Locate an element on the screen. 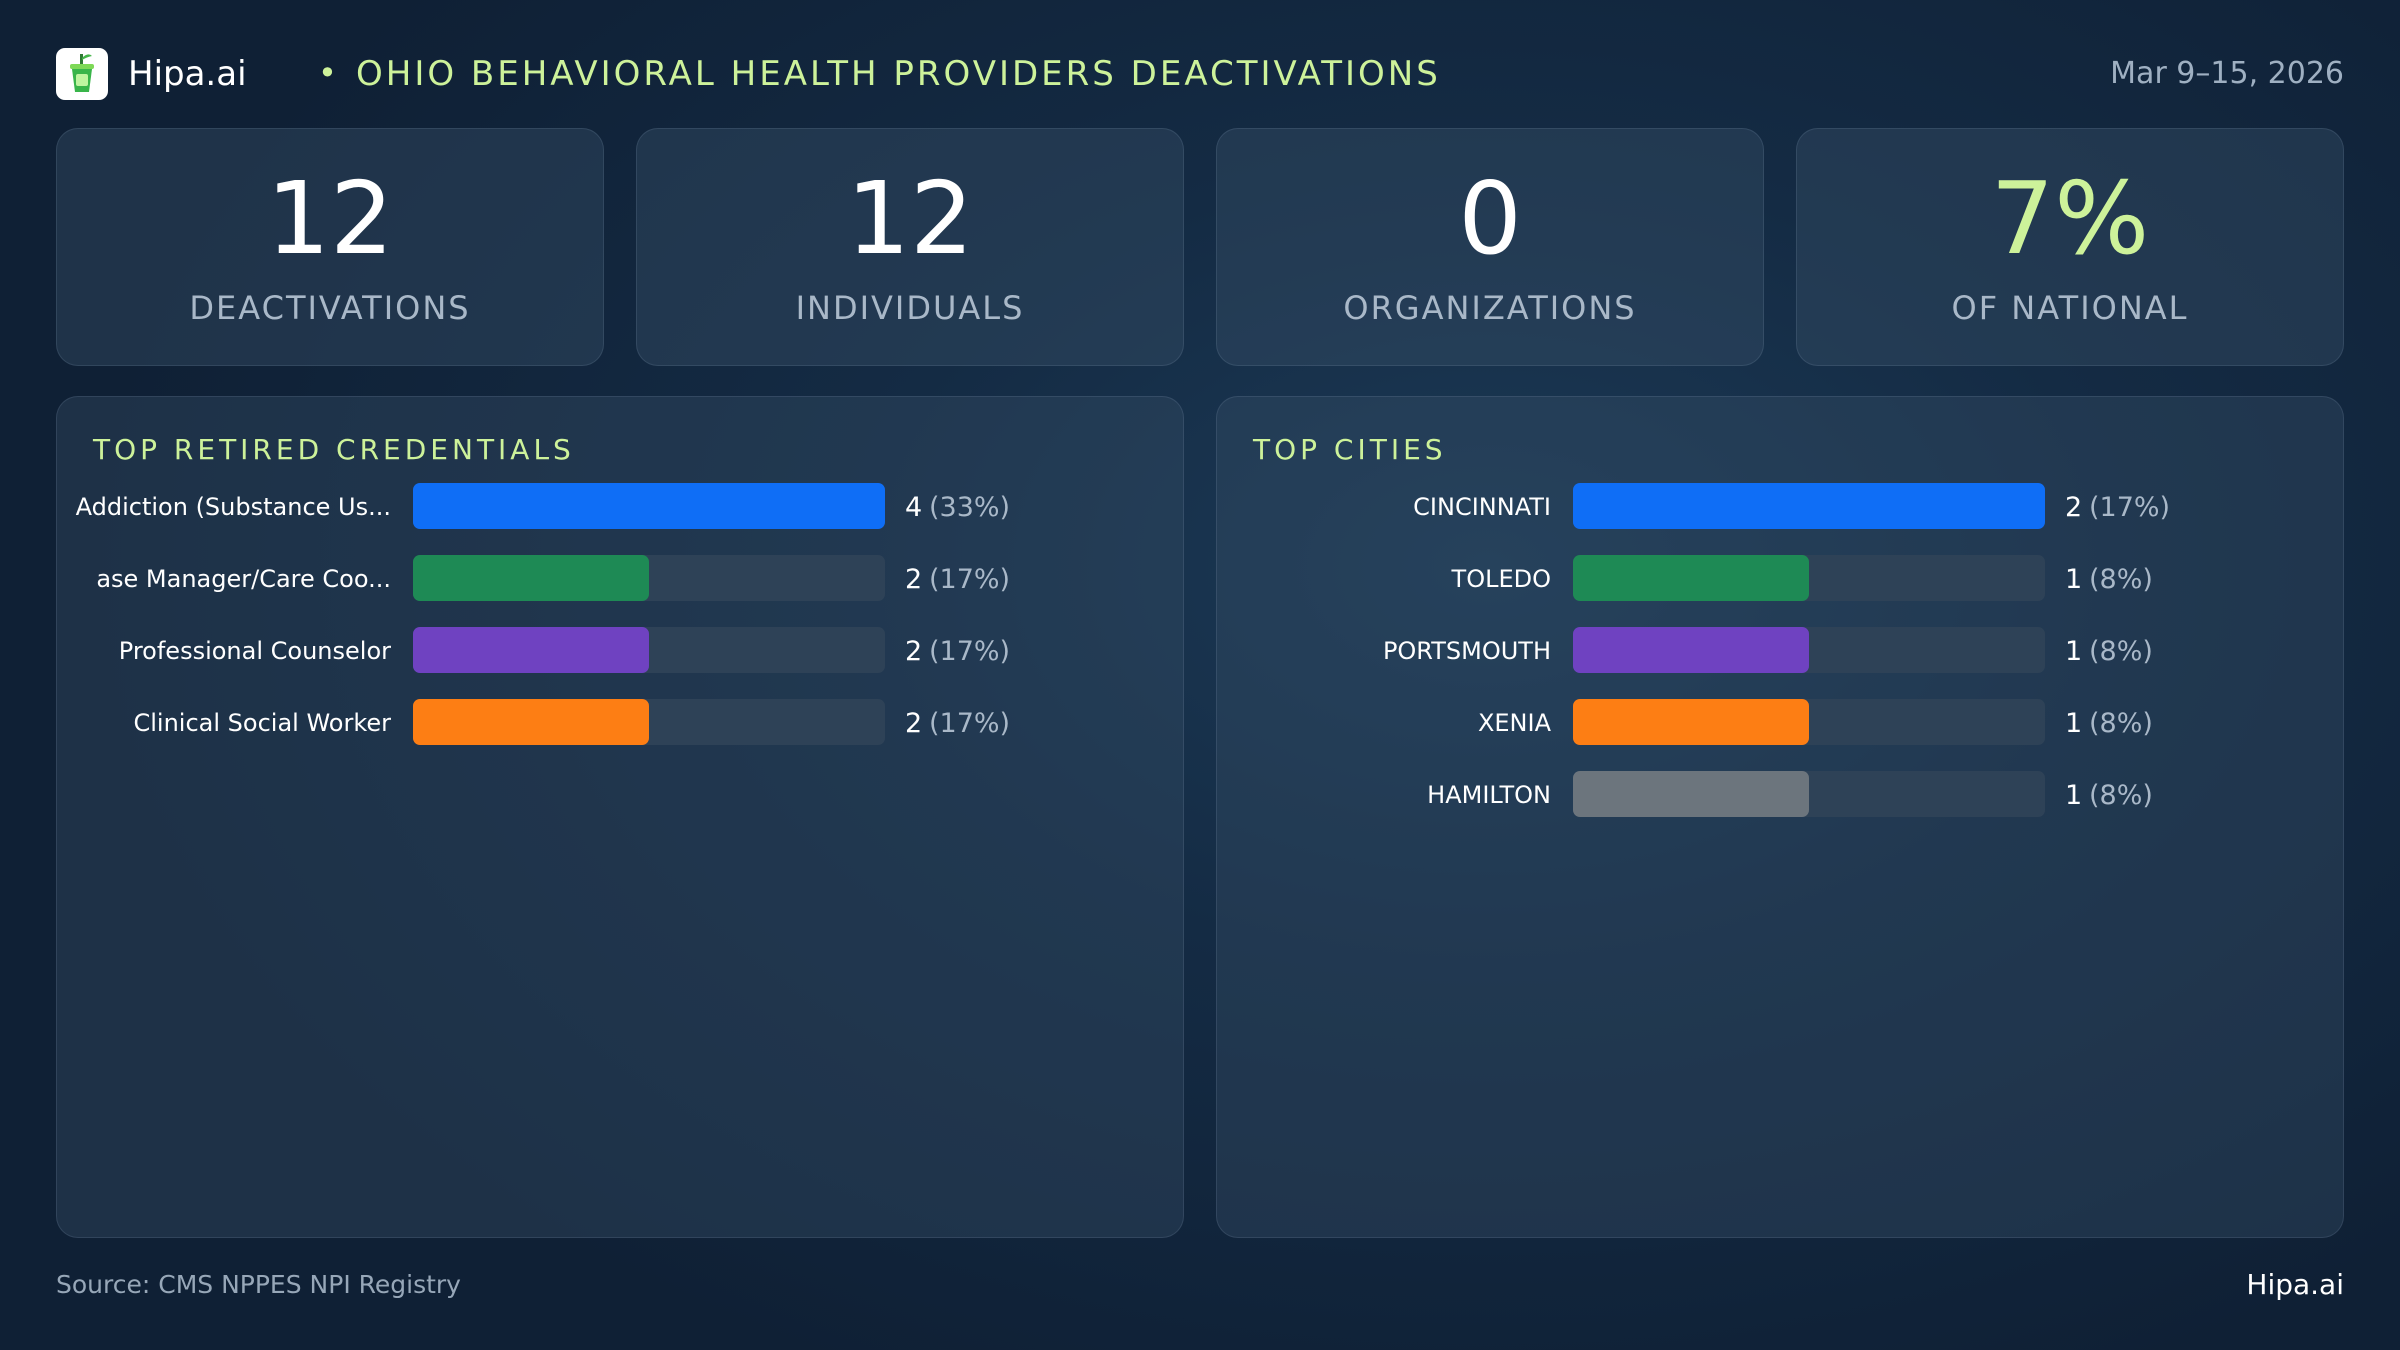 Image resolution: width=2400 pixels, height=1350 pixels. logo is located at coordinates (82, 74).